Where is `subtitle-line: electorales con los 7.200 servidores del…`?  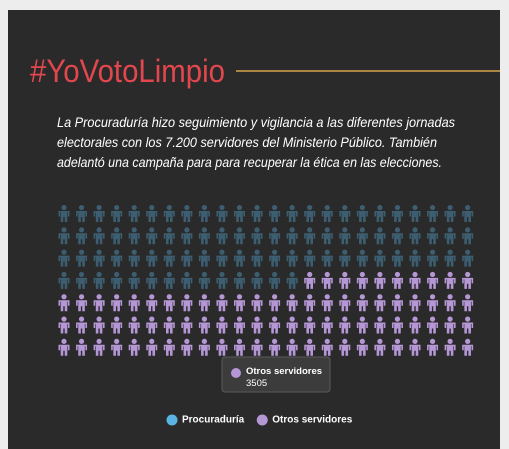 subtitle-line: electorales con los 7.200 servidores del… is located at coordinates (247, 142).